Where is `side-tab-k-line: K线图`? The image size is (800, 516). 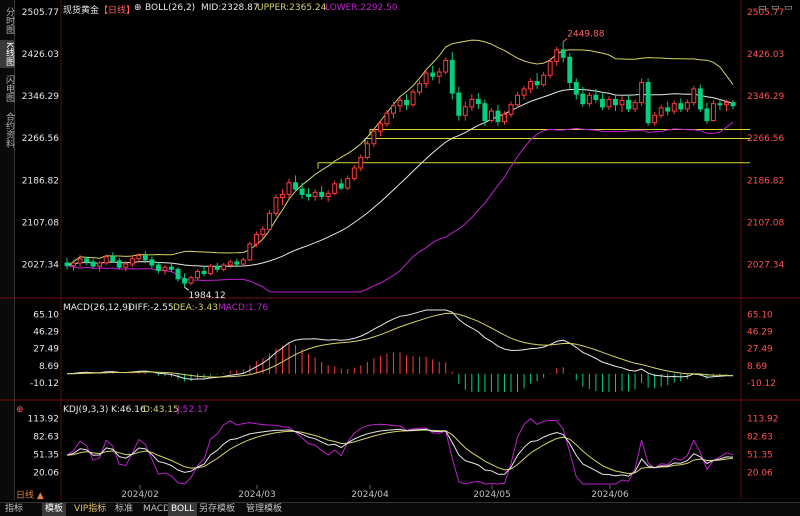
side-tab-k-line: K线图 is located at coordinates (7, 54).